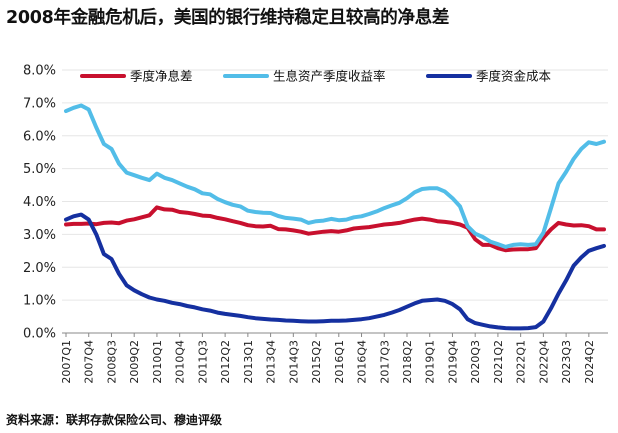 The height and width of the screenshot is (433, 618). I want to click on x-tick-label: 2014Q3, so click(293, 362).